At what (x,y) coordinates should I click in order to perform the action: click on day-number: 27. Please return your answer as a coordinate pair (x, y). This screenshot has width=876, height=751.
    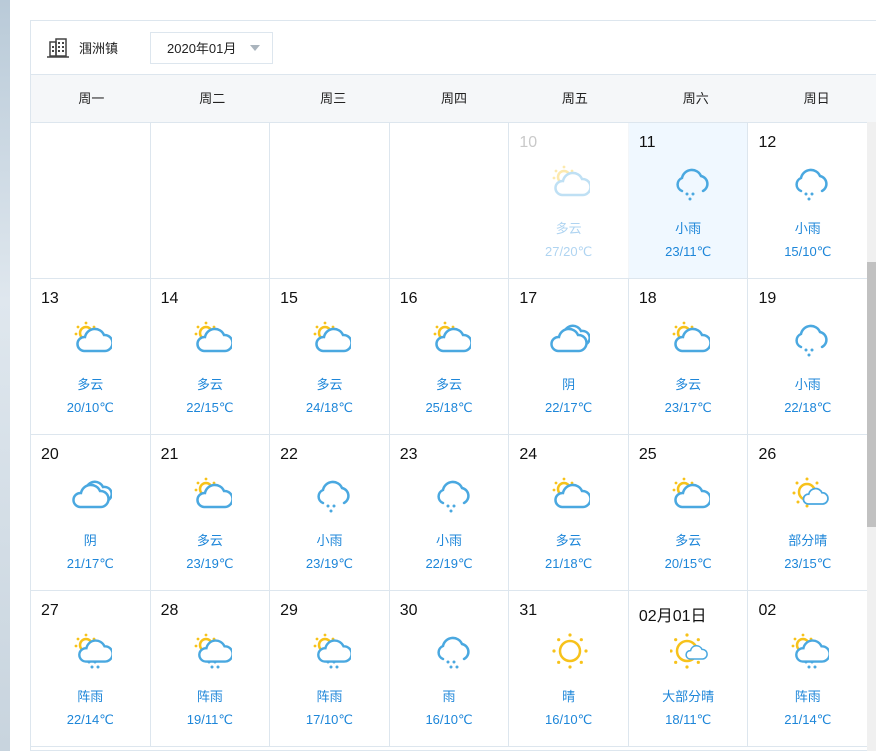
    Looking at the image, I should click on (50, 610).